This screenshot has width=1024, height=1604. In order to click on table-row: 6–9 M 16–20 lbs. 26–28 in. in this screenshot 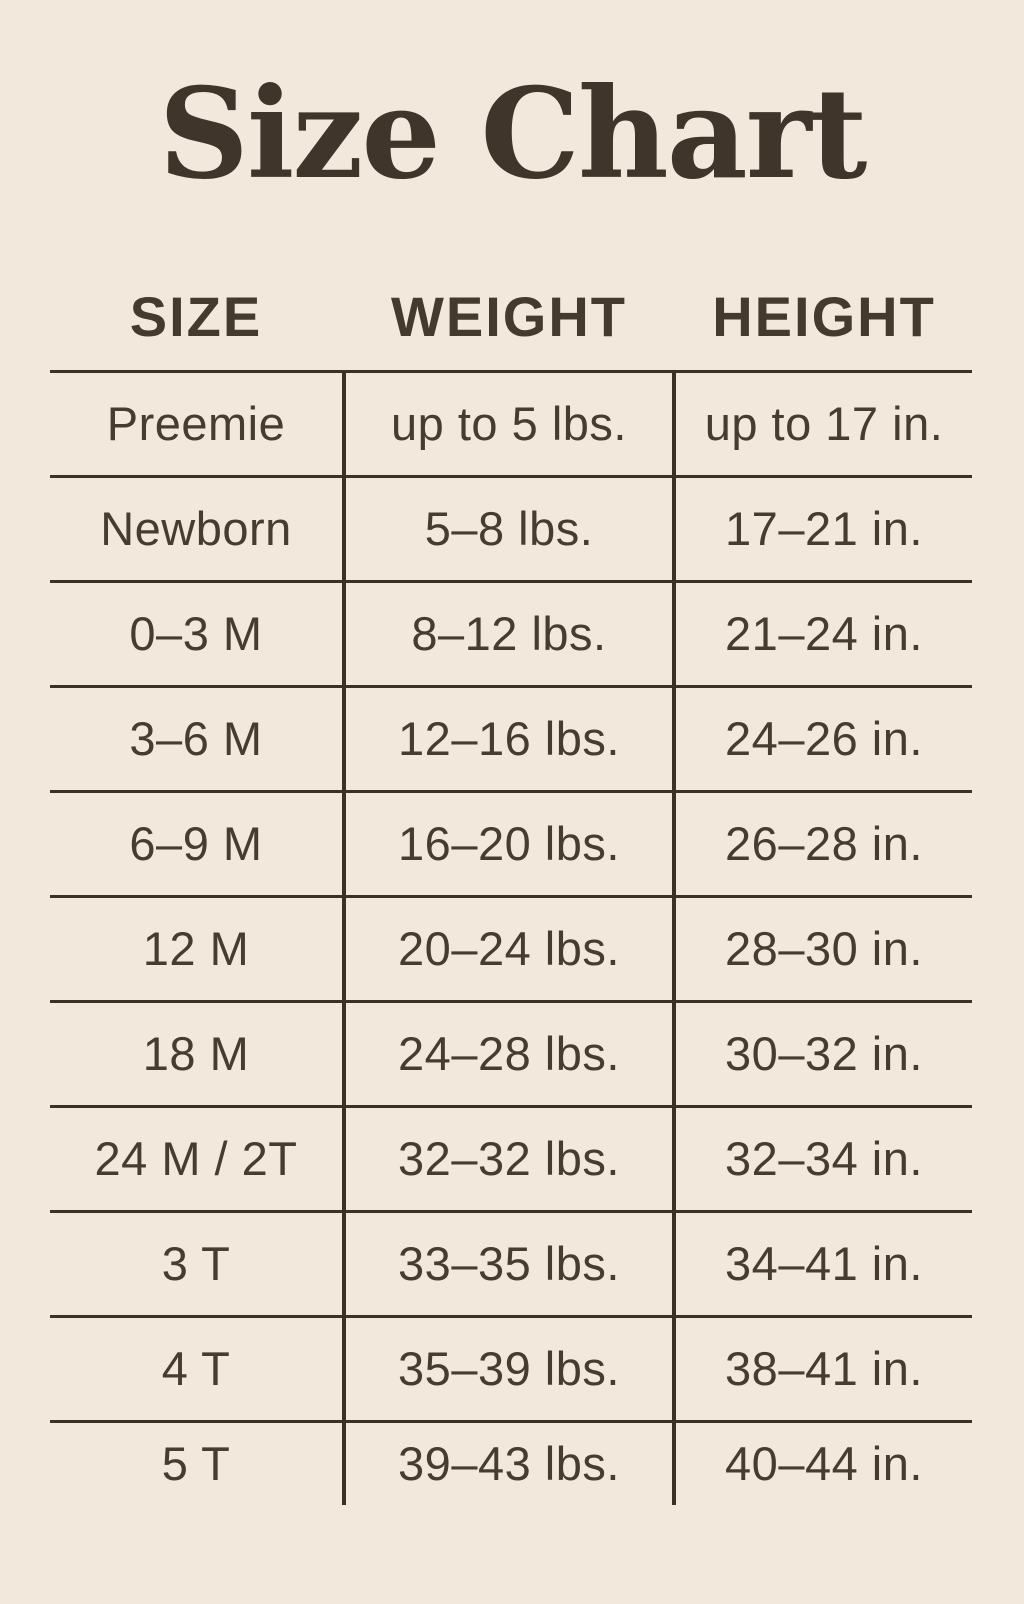, I will do `click(511, 845)`.